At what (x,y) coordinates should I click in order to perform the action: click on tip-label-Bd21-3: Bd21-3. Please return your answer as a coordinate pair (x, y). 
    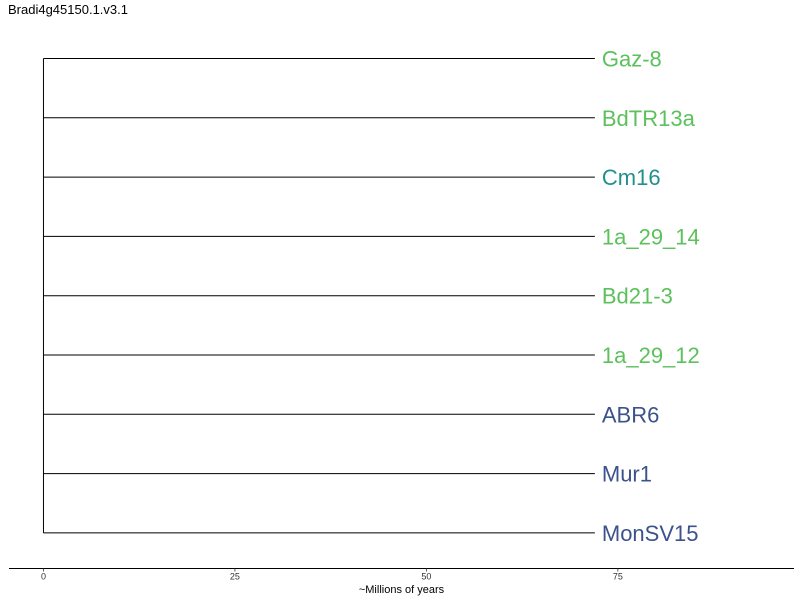
    Looking at the image, I should click on (637, 296).